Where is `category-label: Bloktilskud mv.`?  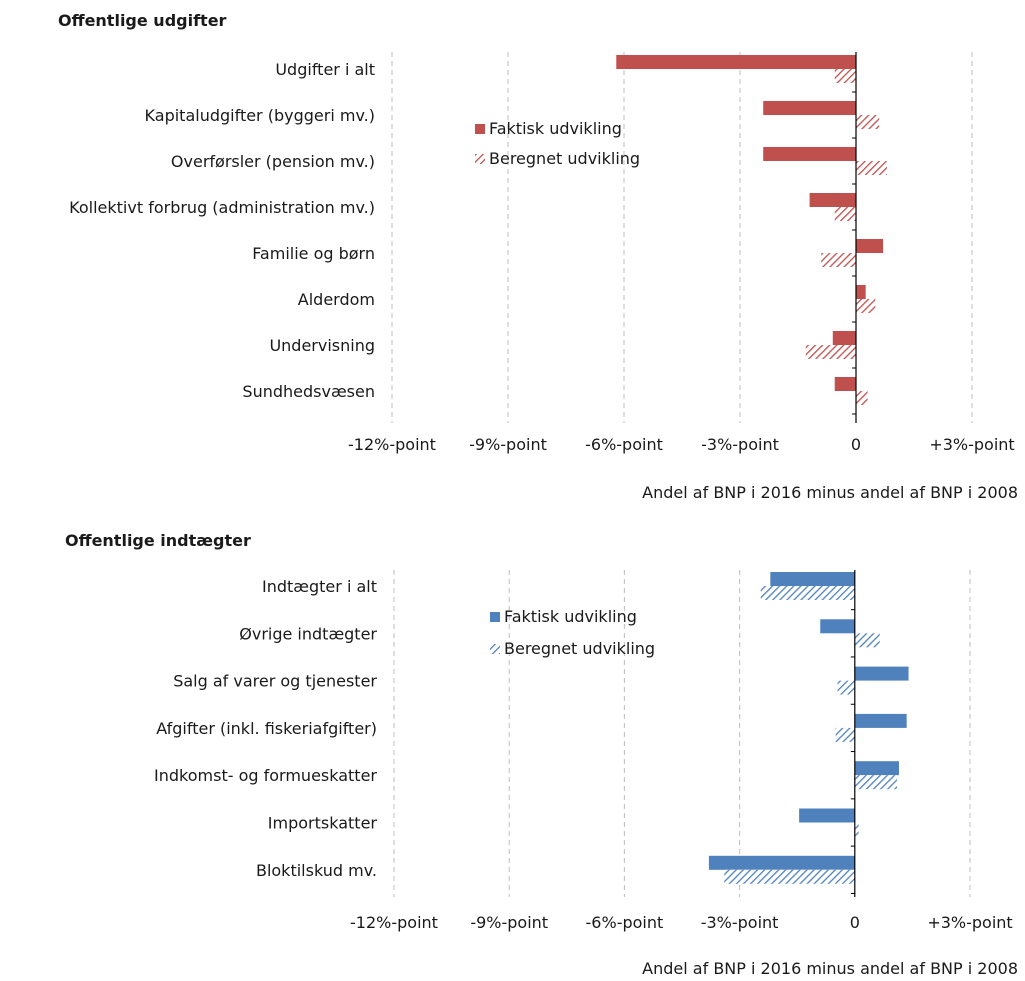 category-label: Bloktilskud mv. is located at coordinates (316, 870).